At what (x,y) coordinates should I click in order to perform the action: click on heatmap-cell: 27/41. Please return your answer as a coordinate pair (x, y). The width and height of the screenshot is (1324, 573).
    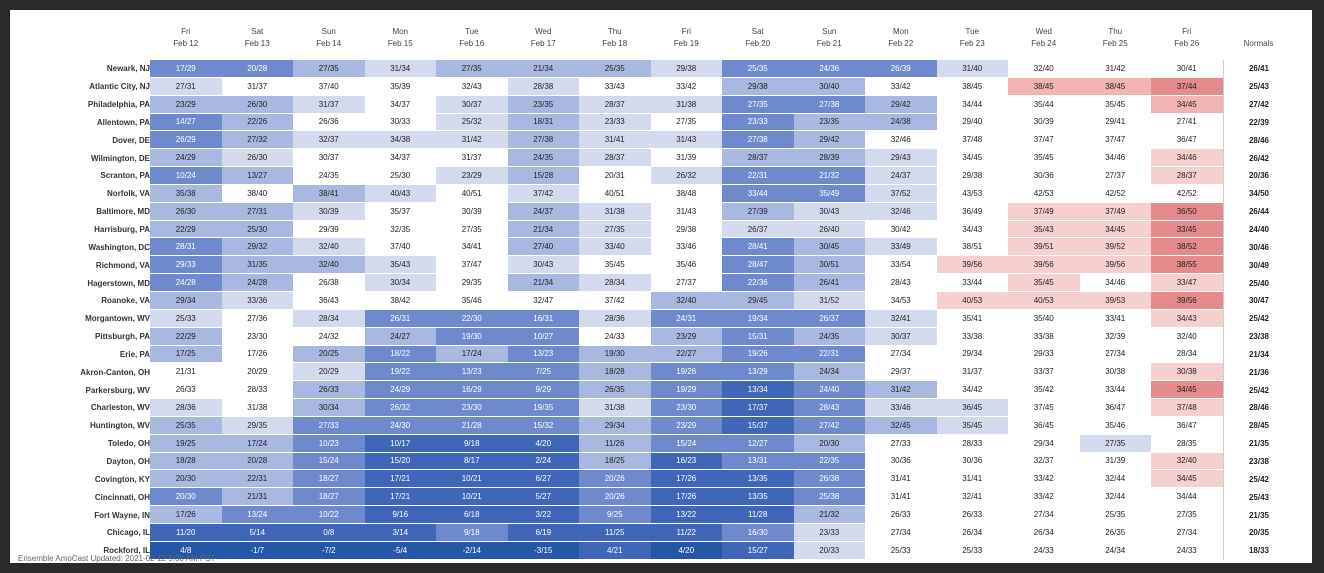
    Looking at the image, I should click on (1187, 122).